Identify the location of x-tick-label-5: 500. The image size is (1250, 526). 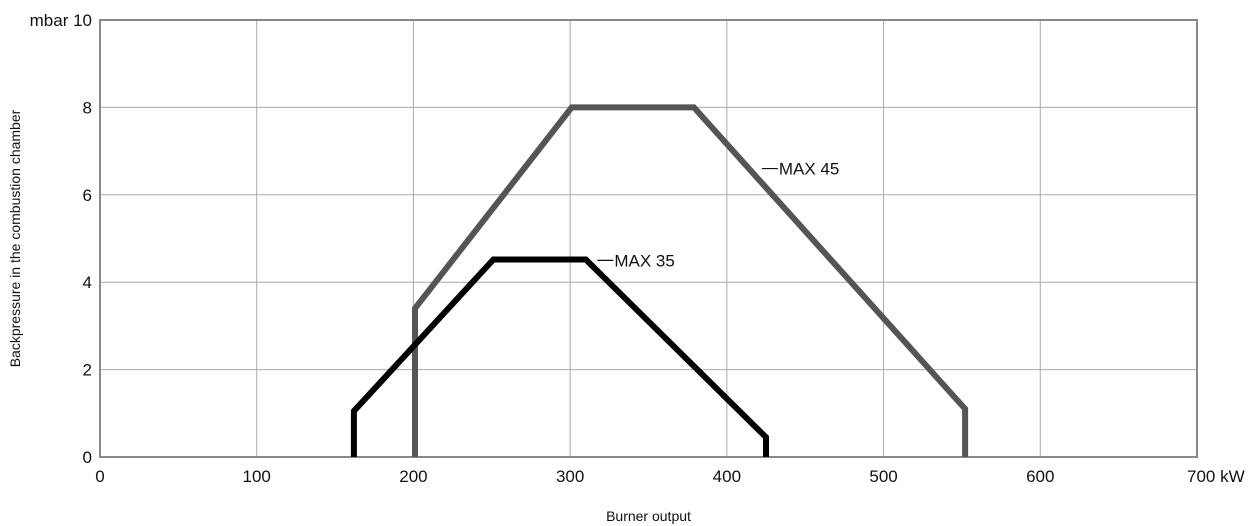
(883, 476).